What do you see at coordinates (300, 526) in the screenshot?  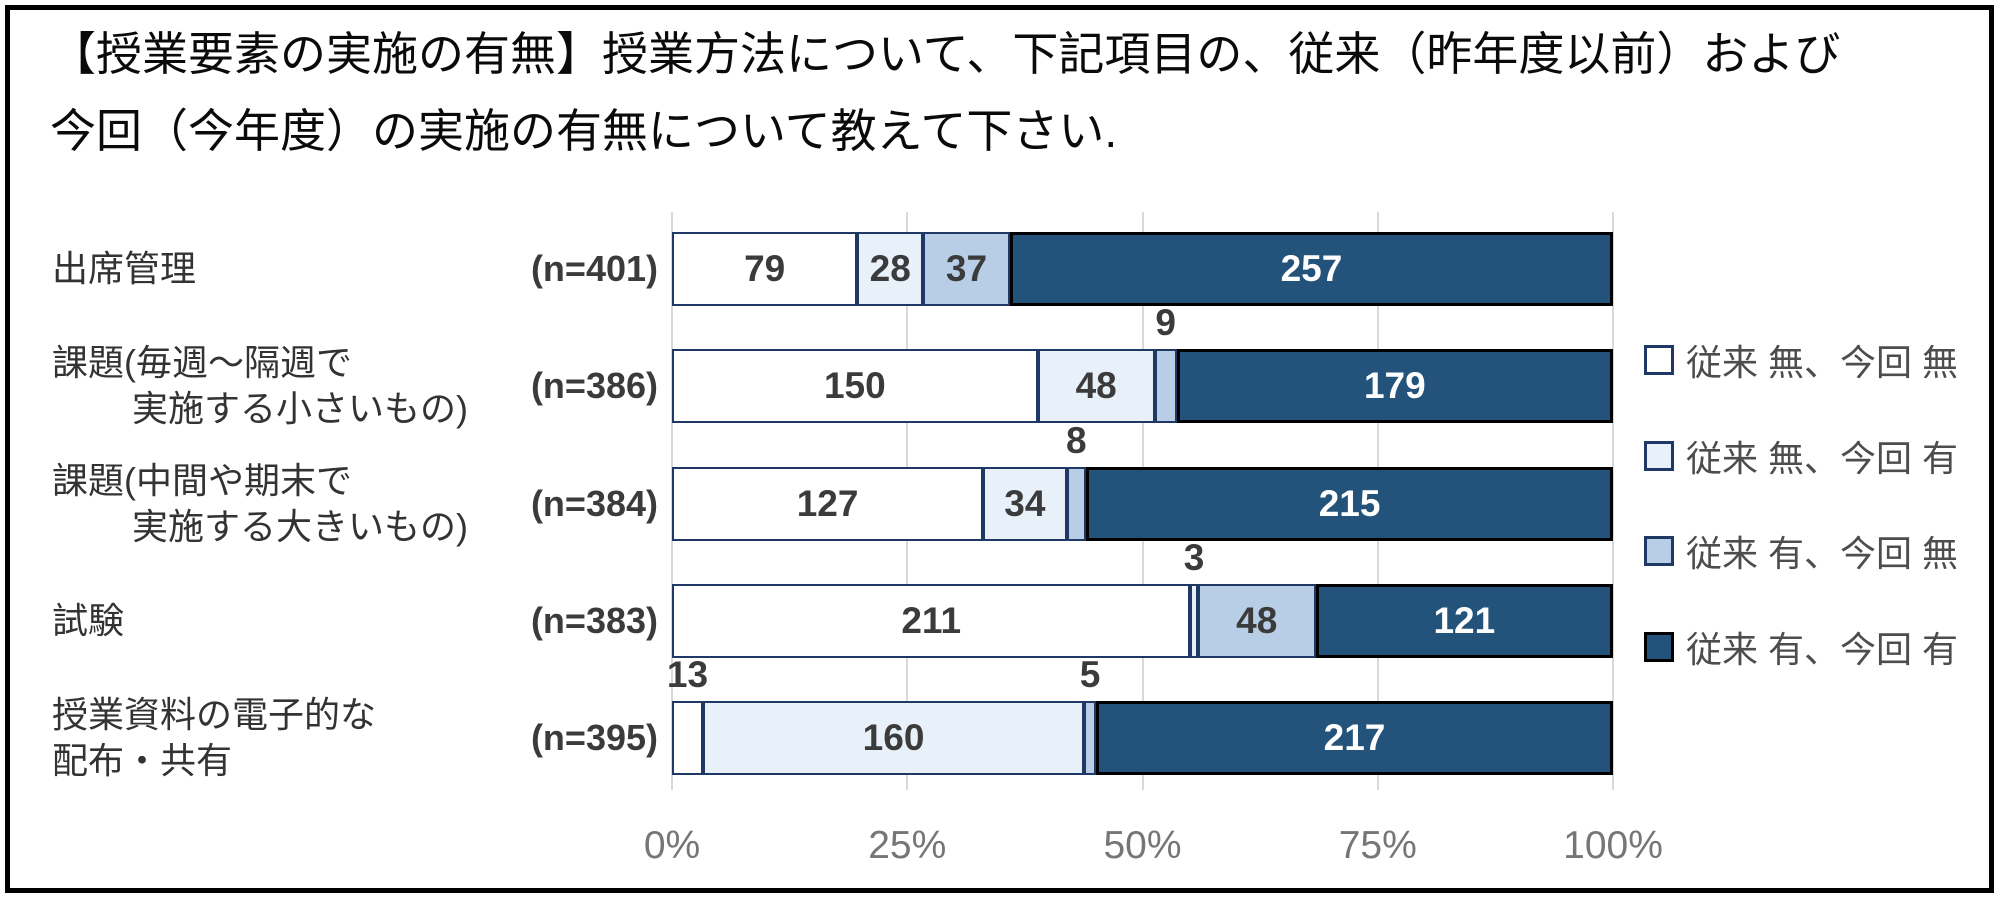 I see `category-label-line: 実施する大きいもの)` at bounding box center [300, 526].